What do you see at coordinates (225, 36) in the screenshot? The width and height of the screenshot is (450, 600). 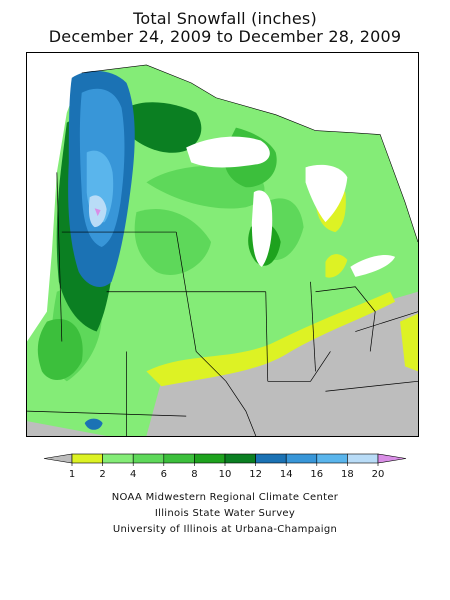 I see `map-date-range: December 24, 2009 to December 28, 2009` at bounding box center [225, 36].